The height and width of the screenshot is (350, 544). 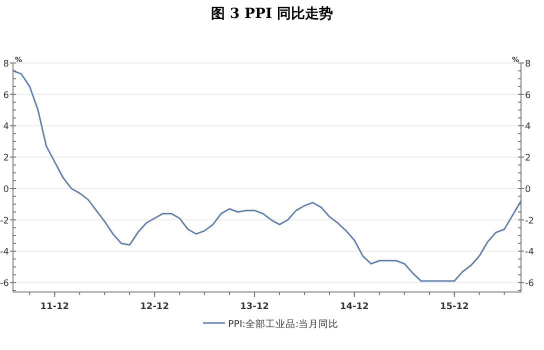 I want to click on y2-tick-label: 2, so click(x=528, y=159).